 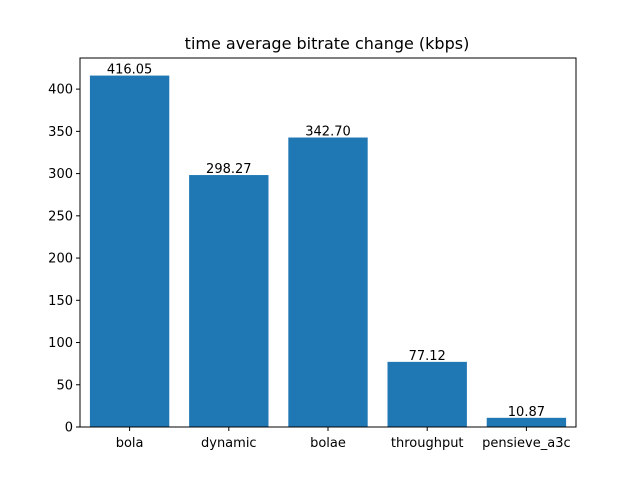 I want to click on x-tick-label-bolae: bolae, so click(x=328, y=443).